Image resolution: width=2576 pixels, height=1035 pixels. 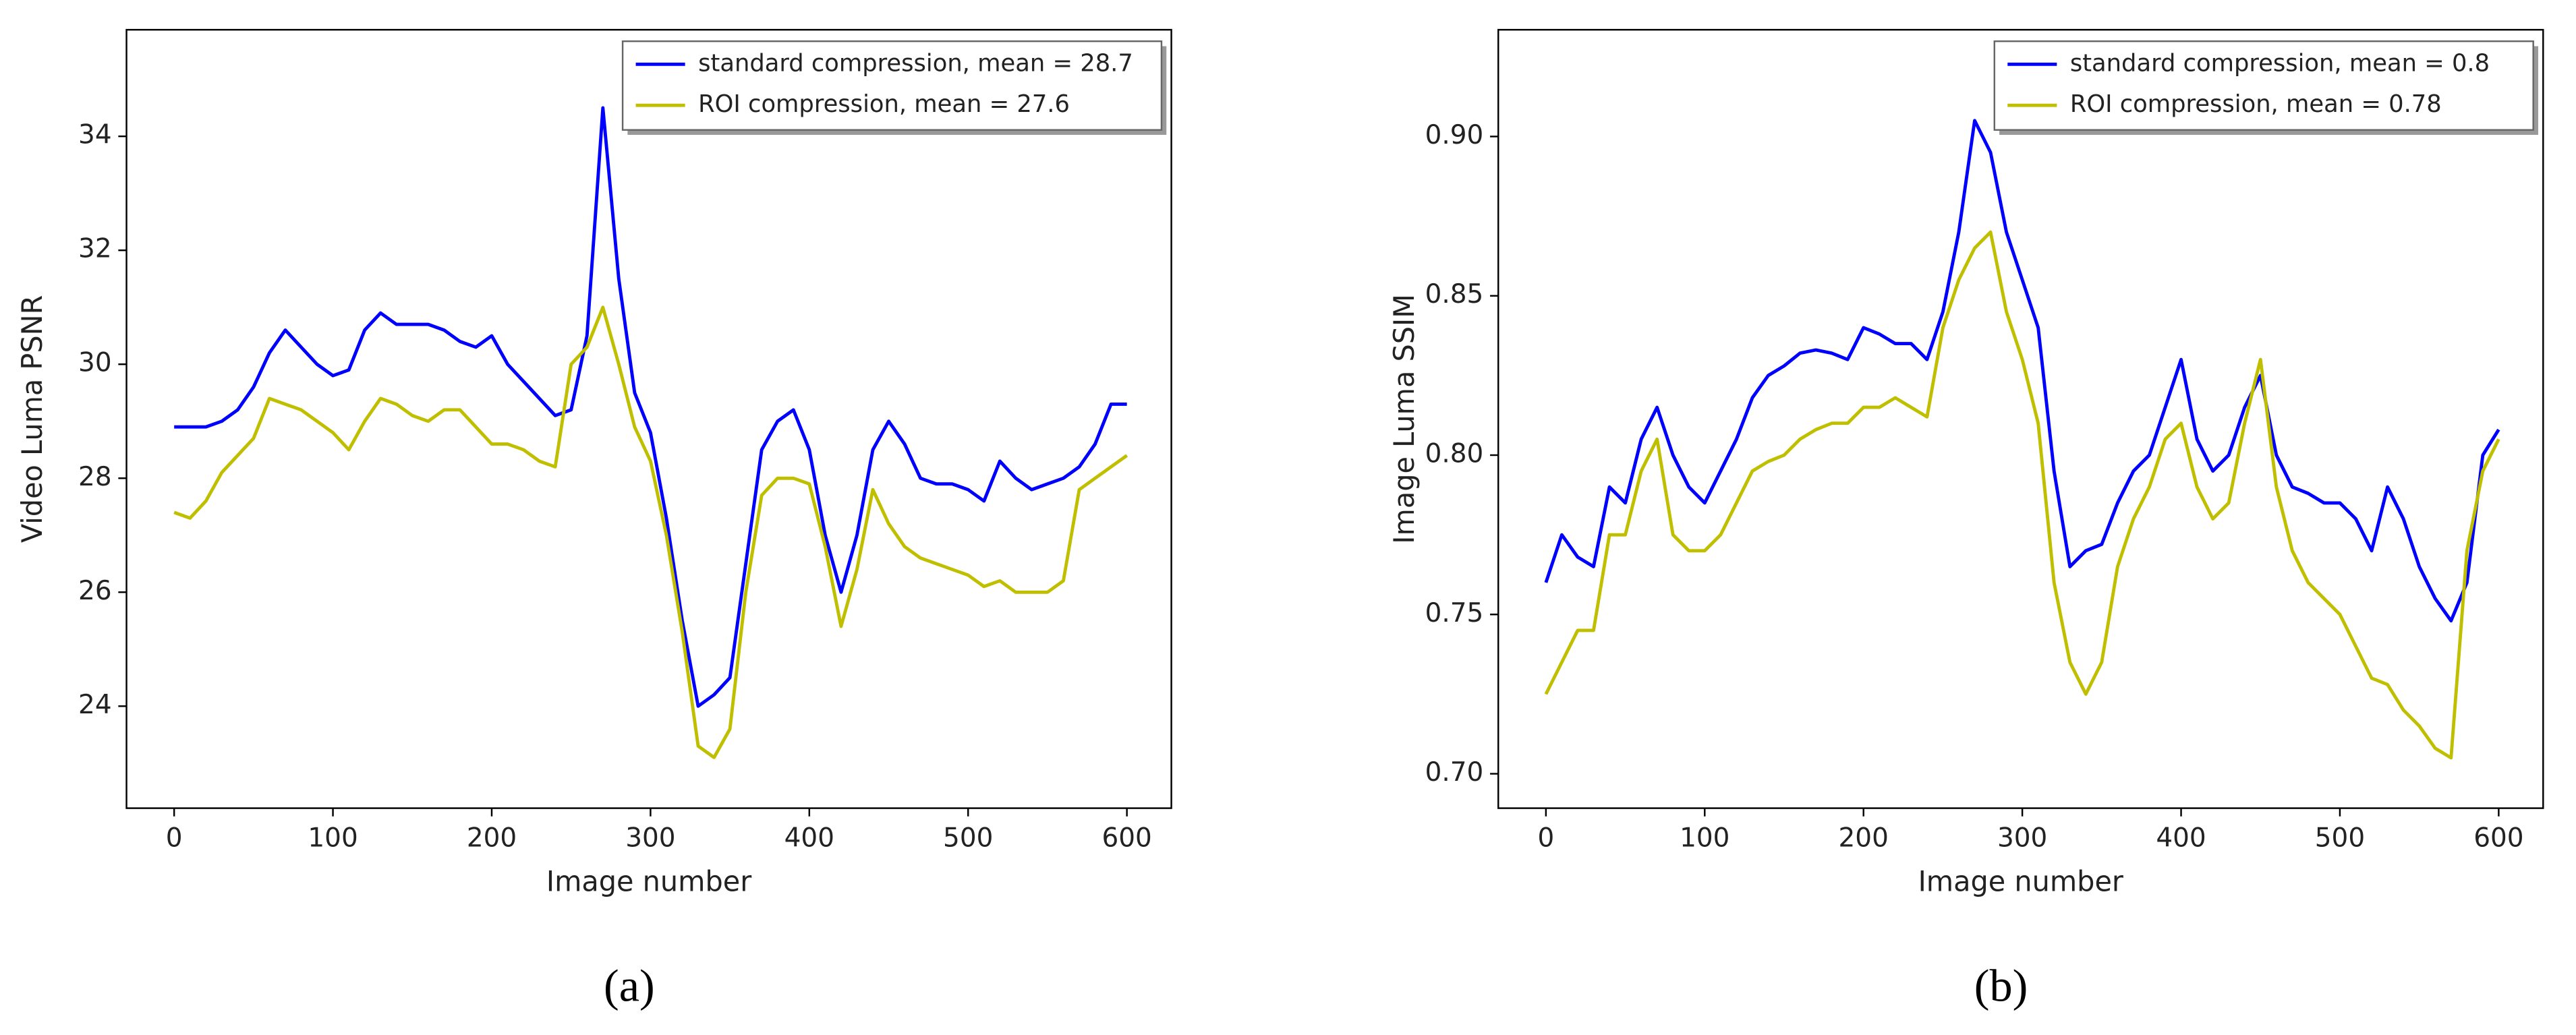 What do you see at coordinates (32, 419) in the screenshot?
I see `y-axis-label: Video Luma PSNR` at bounding box center [32, 419].